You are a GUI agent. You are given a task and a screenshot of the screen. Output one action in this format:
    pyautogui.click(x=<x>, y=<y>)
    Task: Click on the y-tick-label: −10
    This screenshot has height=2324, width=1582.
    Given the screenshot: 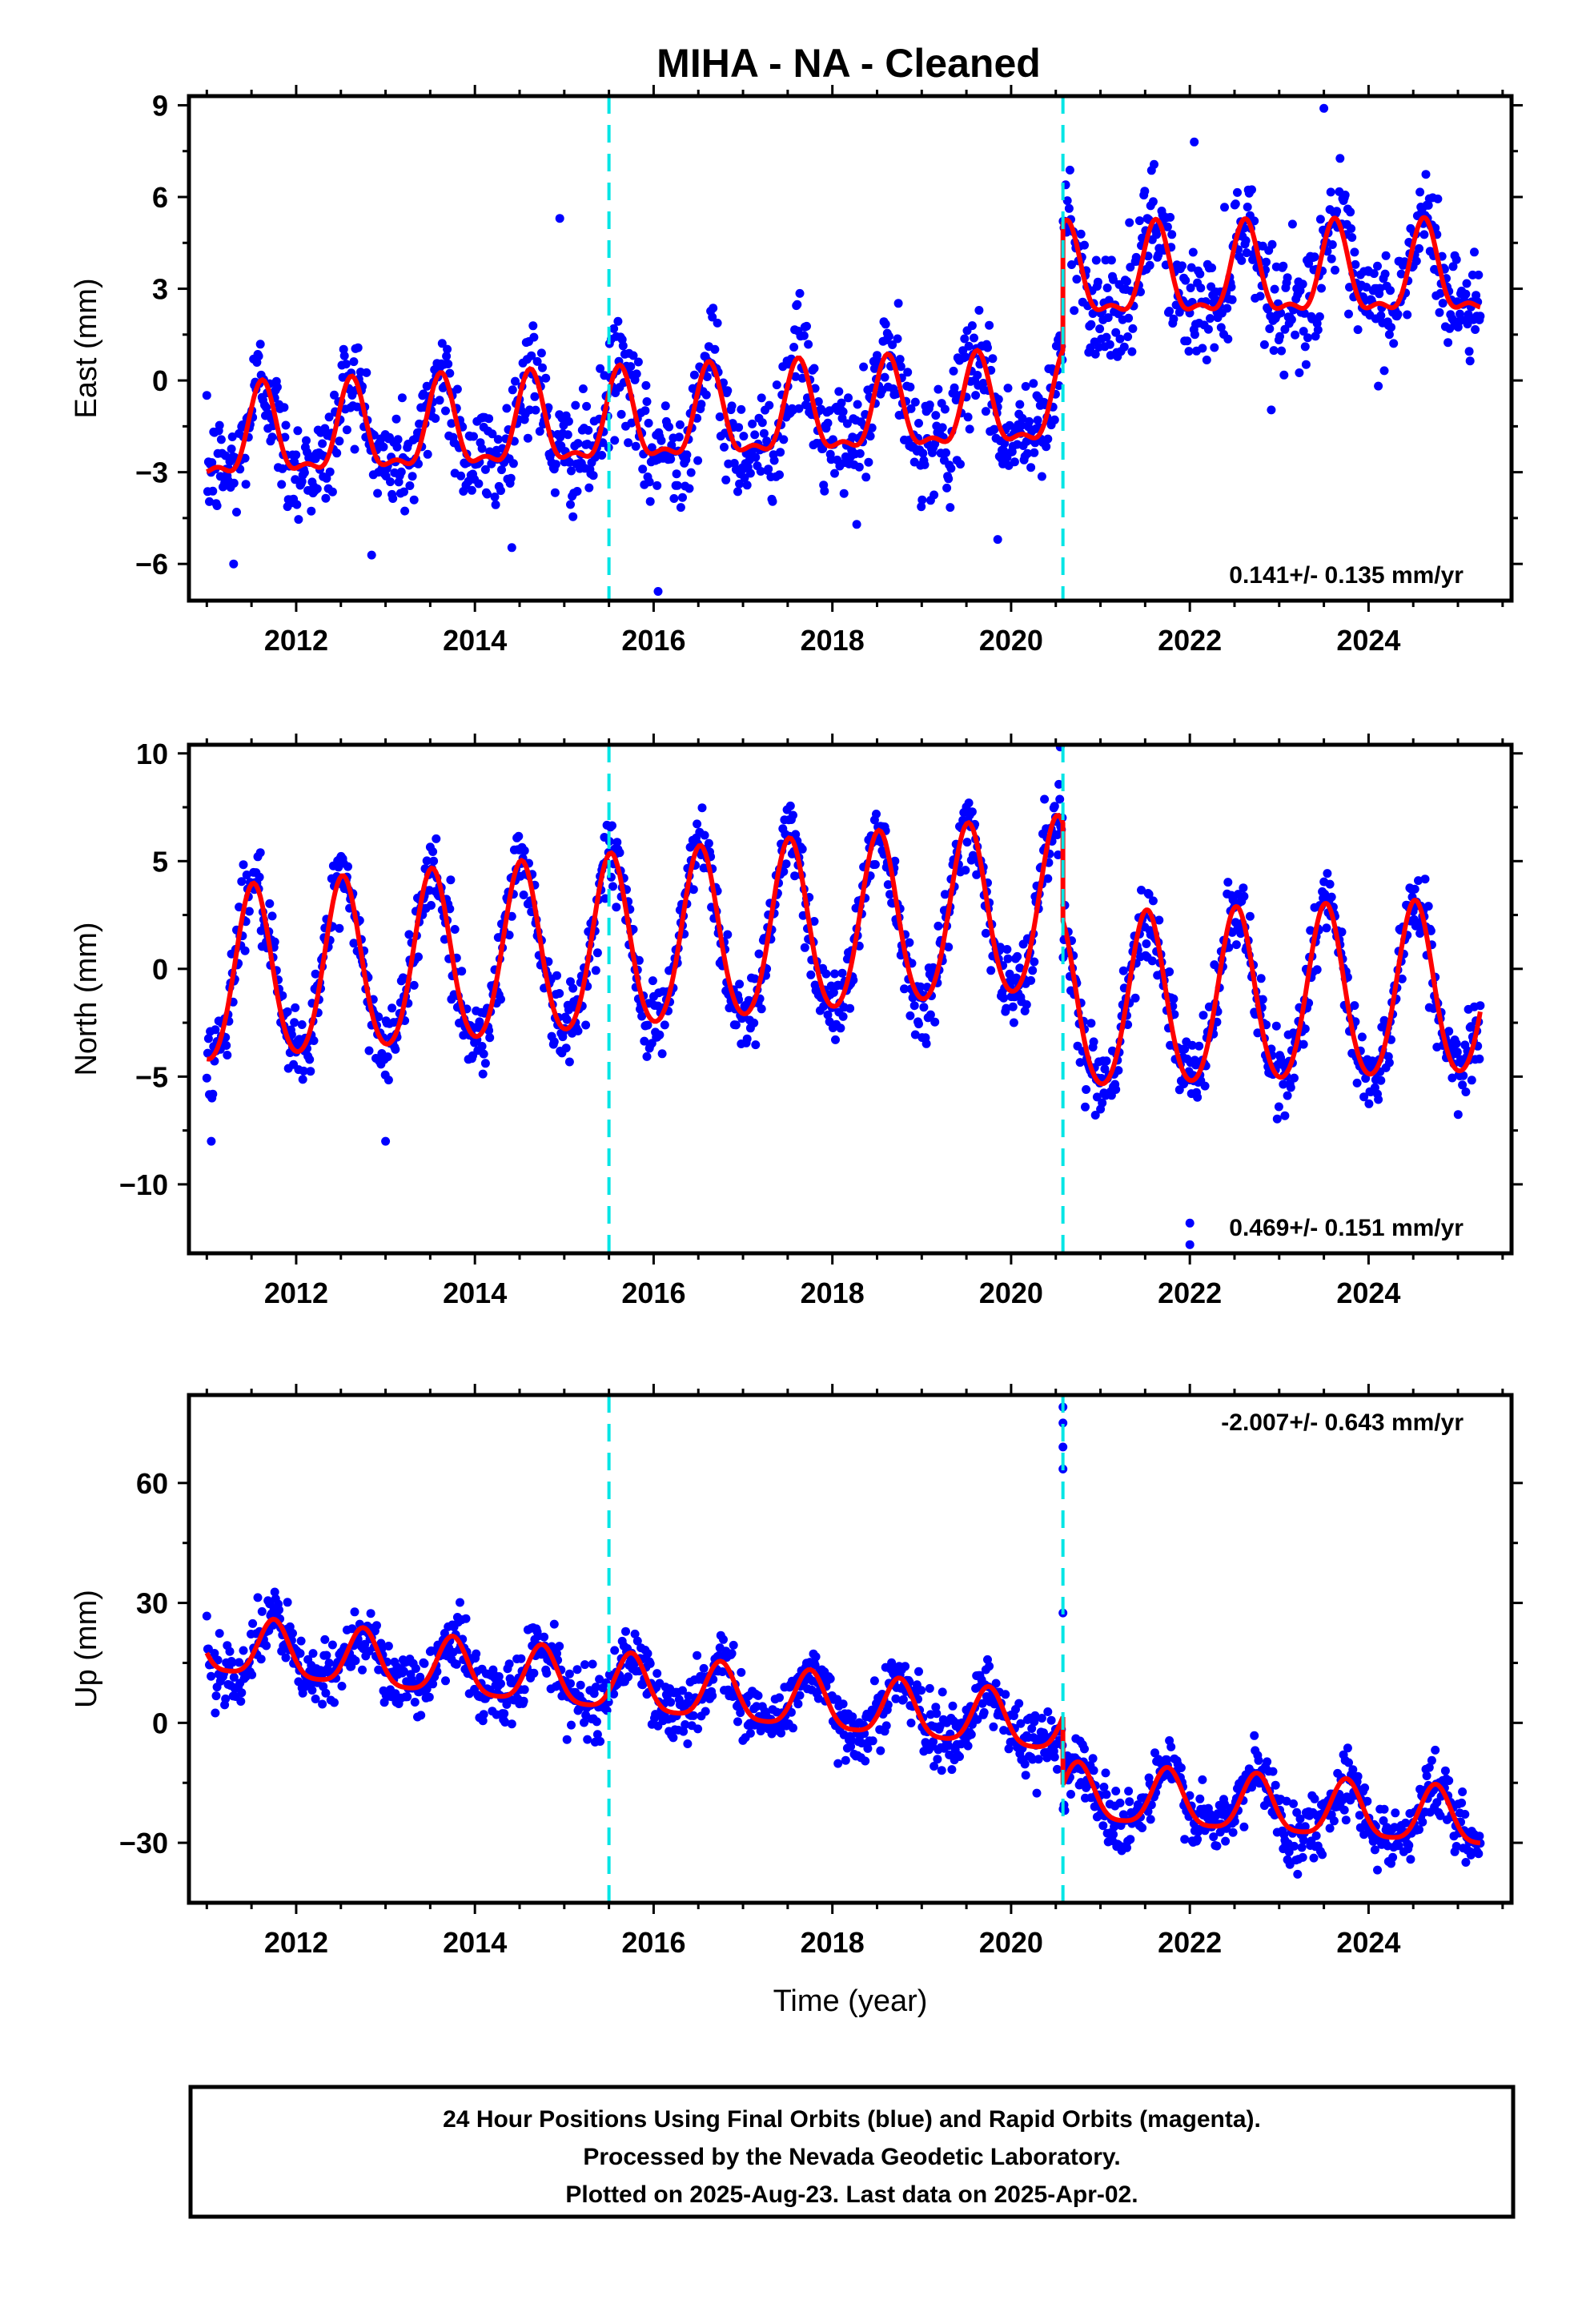 What is the action you would take?
    pyautogui.click(x=144, y=1184)
    